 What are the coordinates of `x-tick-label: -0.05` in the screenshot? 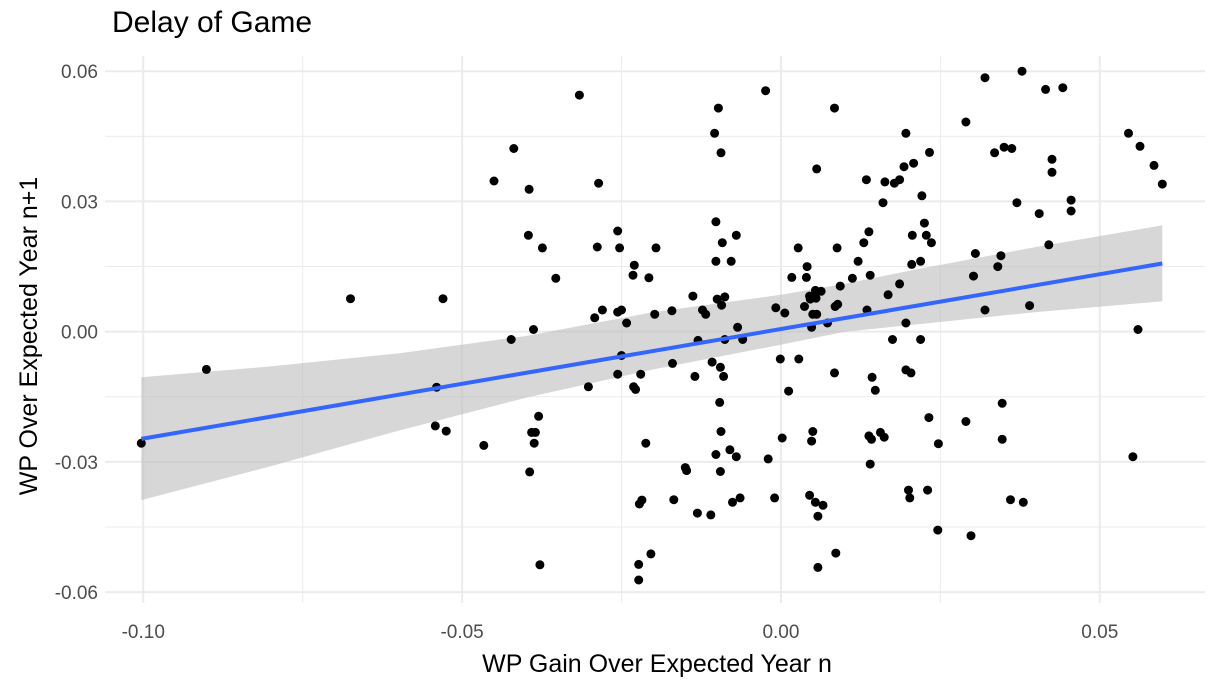 It's located at (461, 632).